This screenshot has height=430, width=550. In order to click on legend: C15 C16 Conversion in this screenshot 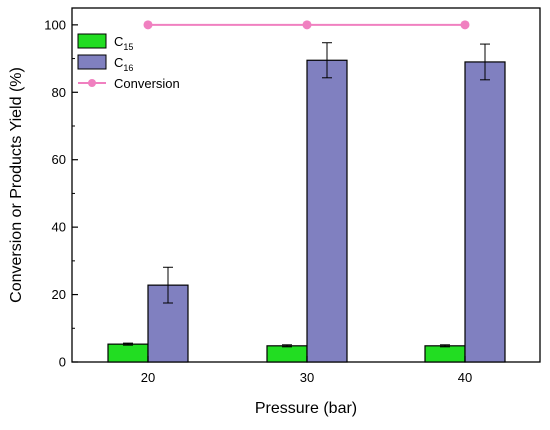, I will do `click(128, 62)`.